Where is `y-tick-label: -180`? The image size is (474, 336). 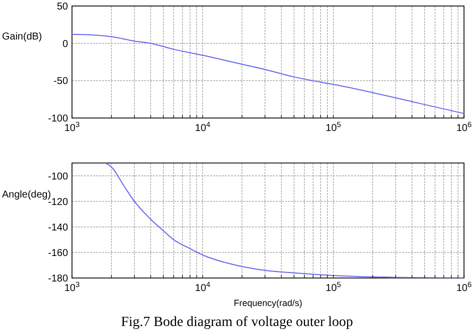 y-tick-label: -180 is located at coordinates (58, 279).